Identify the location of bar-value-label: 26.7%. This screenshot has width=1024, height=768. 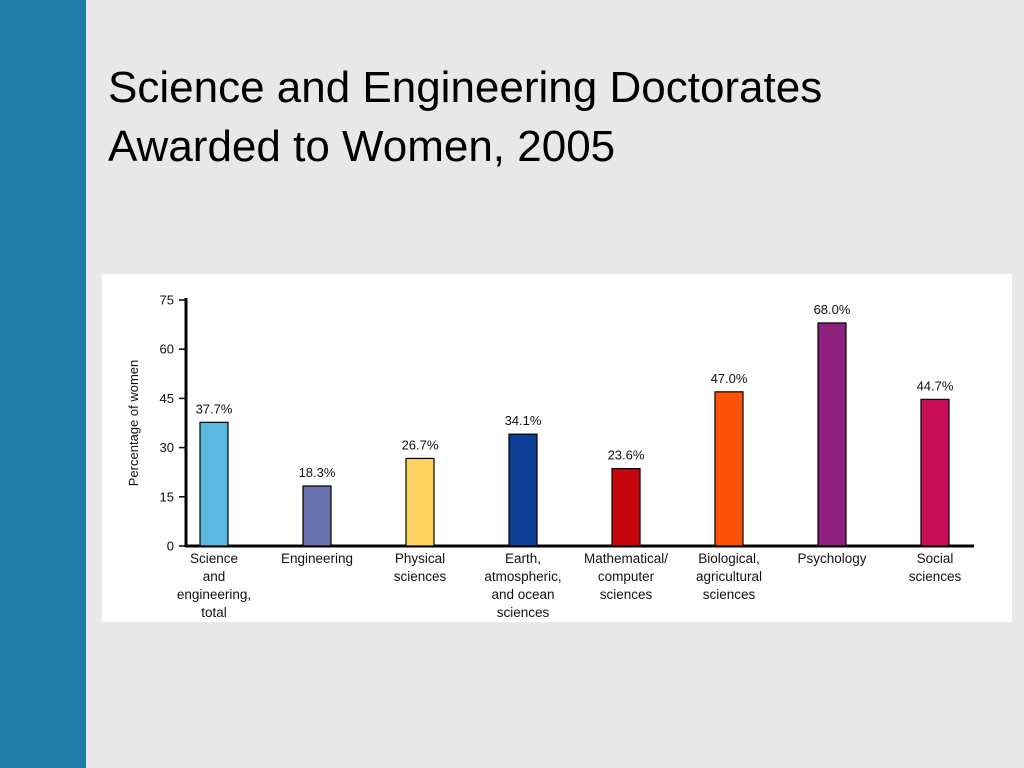
(420, 444).